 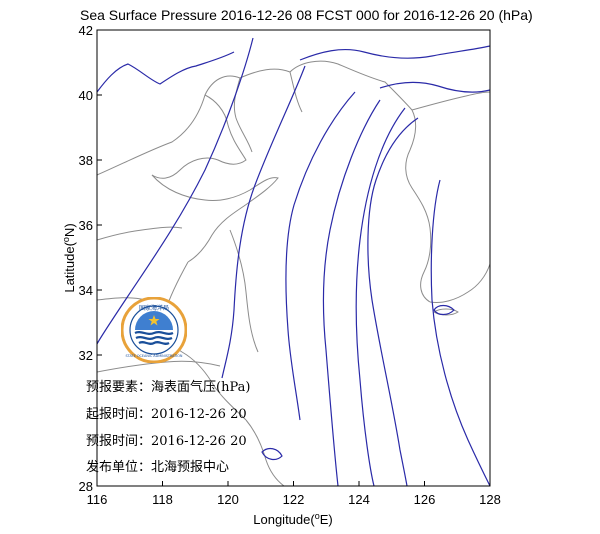 I want to click on logo-star-icon, so click(x=154, y=320).